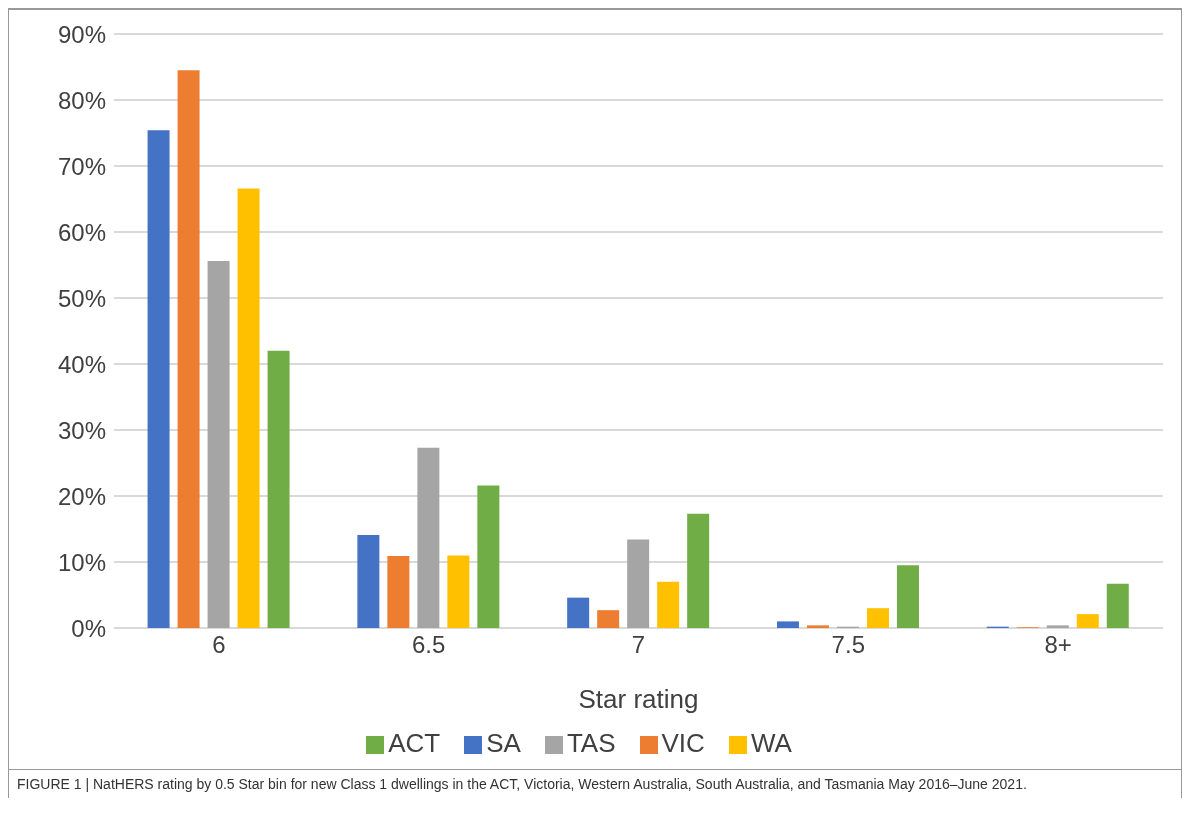 This screenshot has width=1190, height=818. Describe the element at coordinates (81, 232) in the screenshot. I see `y-tick-label: 60%` at that location.